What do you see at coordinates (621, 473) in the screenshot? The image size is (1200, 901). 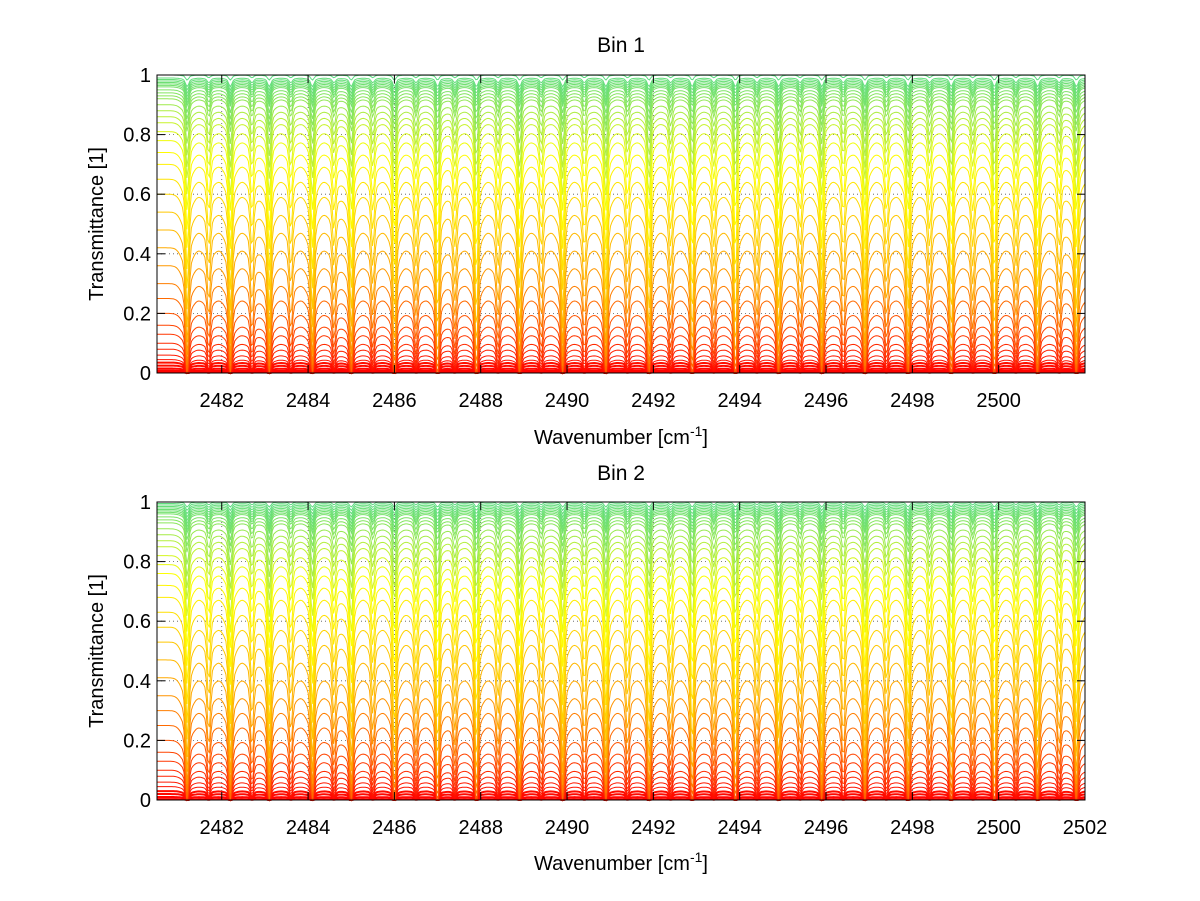 I see `chart-title: Bin 2` at bounding box center [621, 473].